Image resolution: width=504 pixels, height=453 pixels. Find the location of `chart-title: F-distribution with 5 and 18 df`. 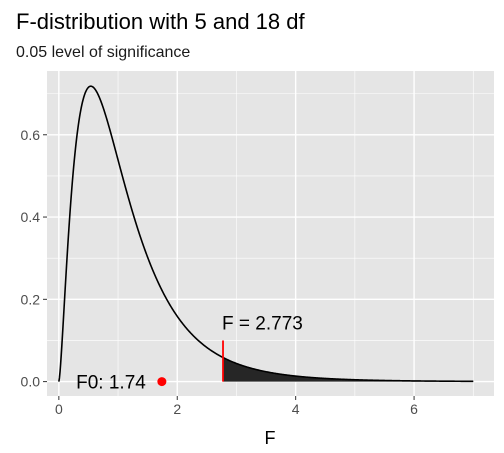

chart-title: F-distribution with 5 and 18 df is located at coordinates (160, 21).